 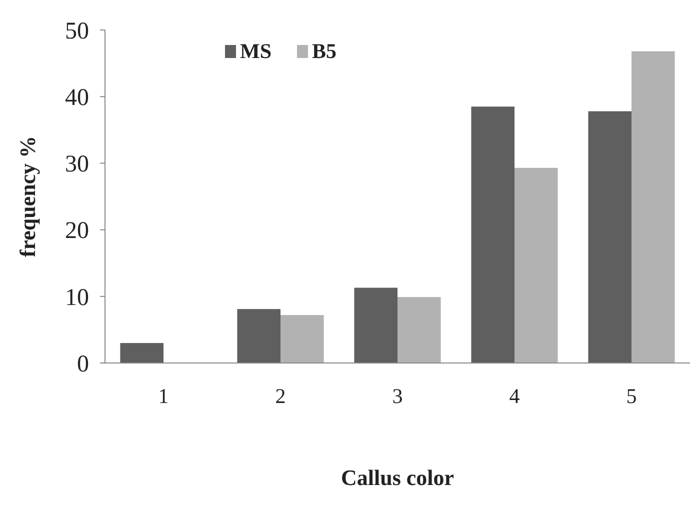 I want to click on legend-label: MS, so click(x=256, y=51).